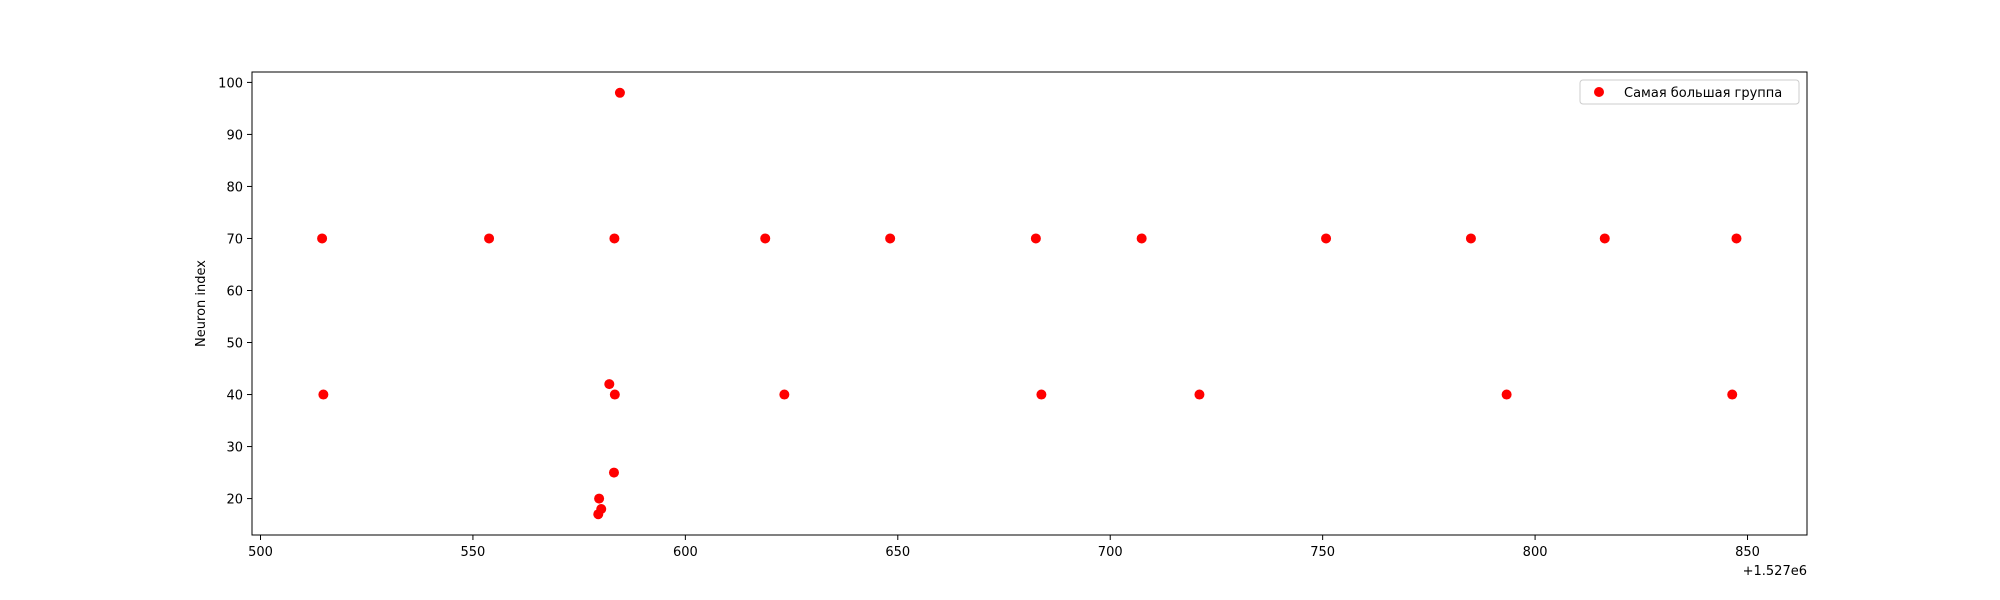 Image resolution: width=2000 pixels, height=600 pixels. I want to click on x-tick-label: 650, so click(897, 552).